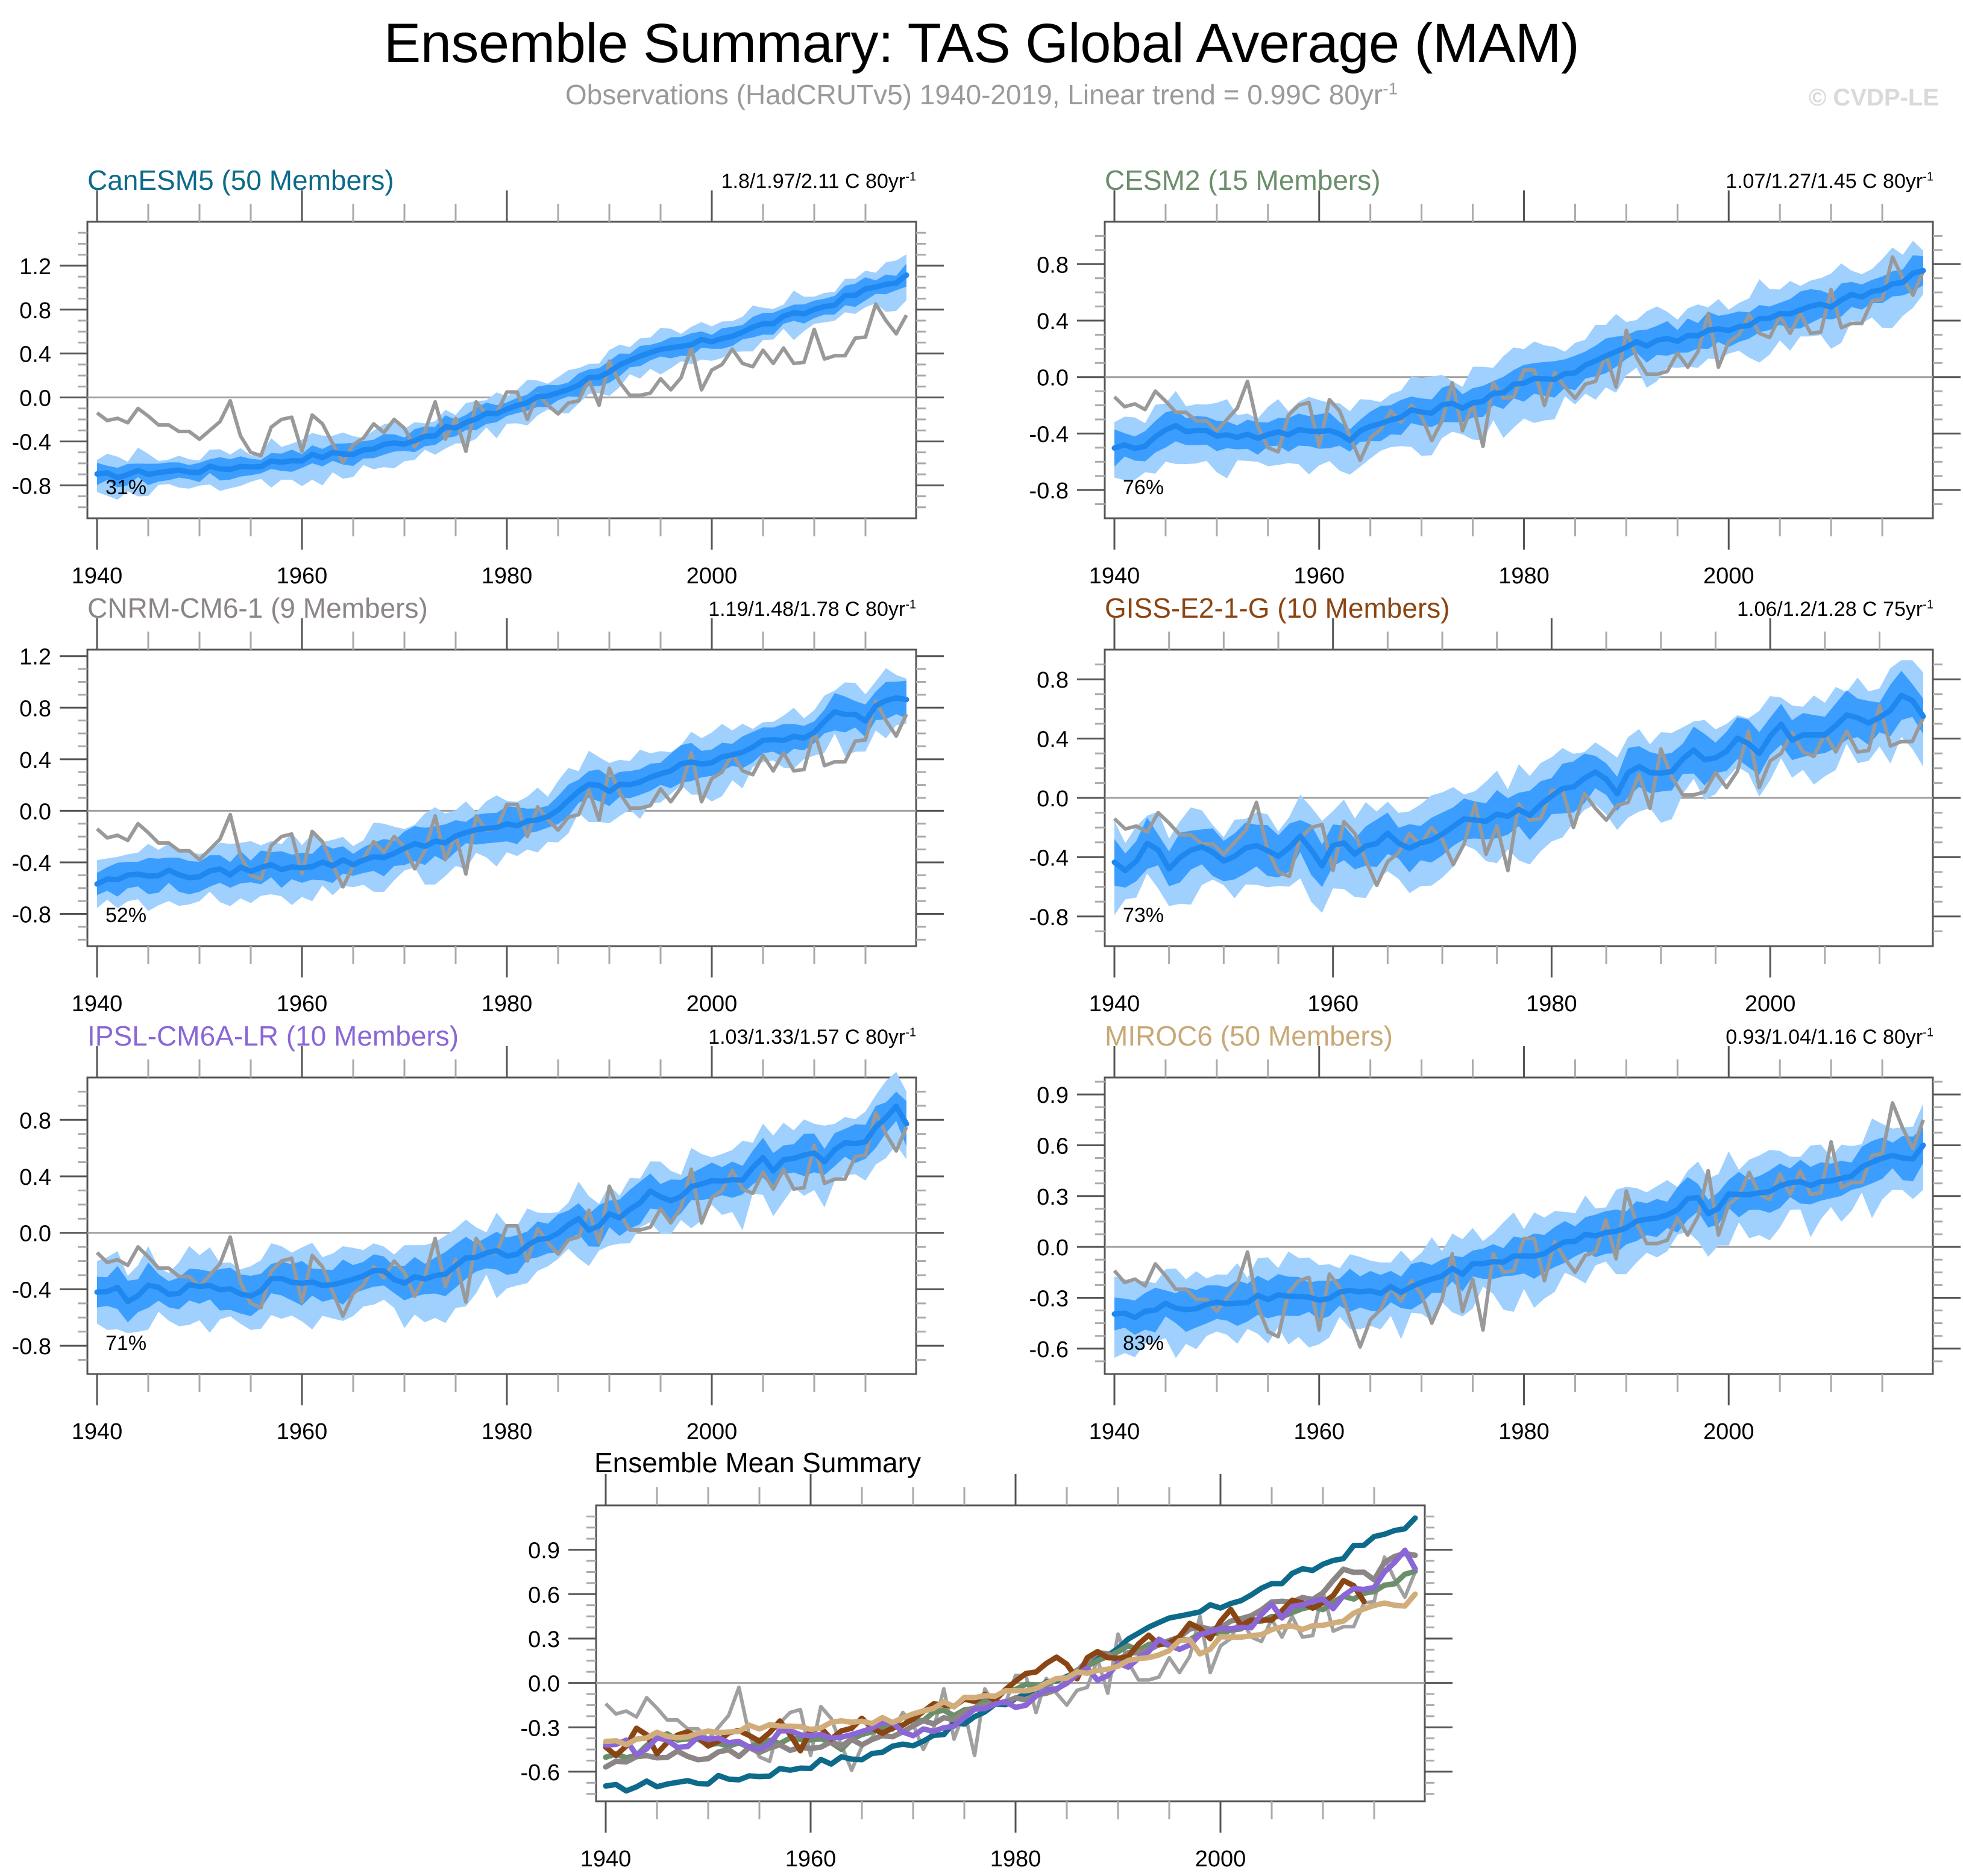 The height and width of the screenshot is (1876, 1963). I want to click on rank-percent-label: 76%, so click(1143, 488).